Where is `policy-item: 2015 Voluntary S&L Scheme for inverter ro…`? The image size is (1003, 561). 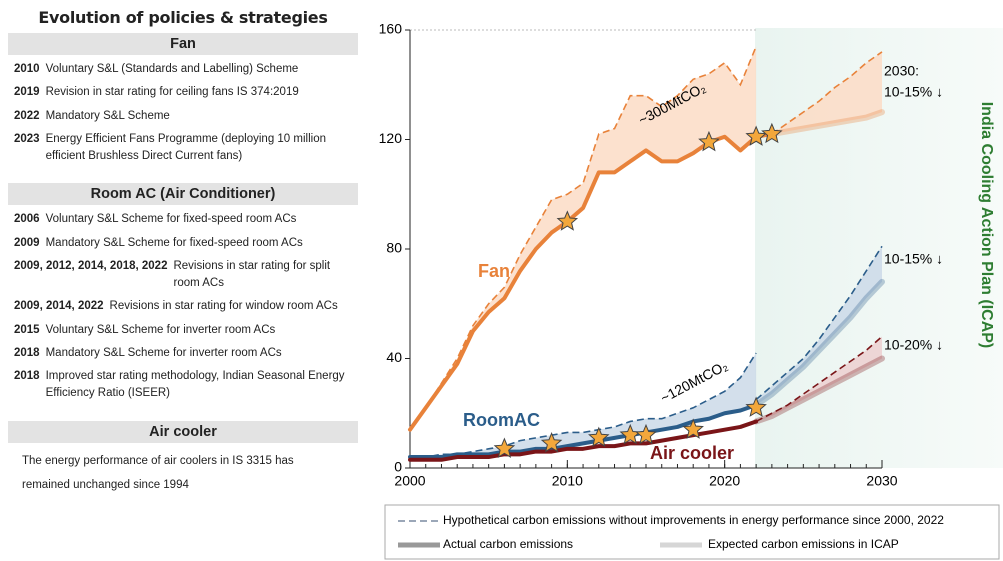
policy-item: 2015 Voluntary S&L Scheme for inverter ro… is located at coordinates (186, 330).